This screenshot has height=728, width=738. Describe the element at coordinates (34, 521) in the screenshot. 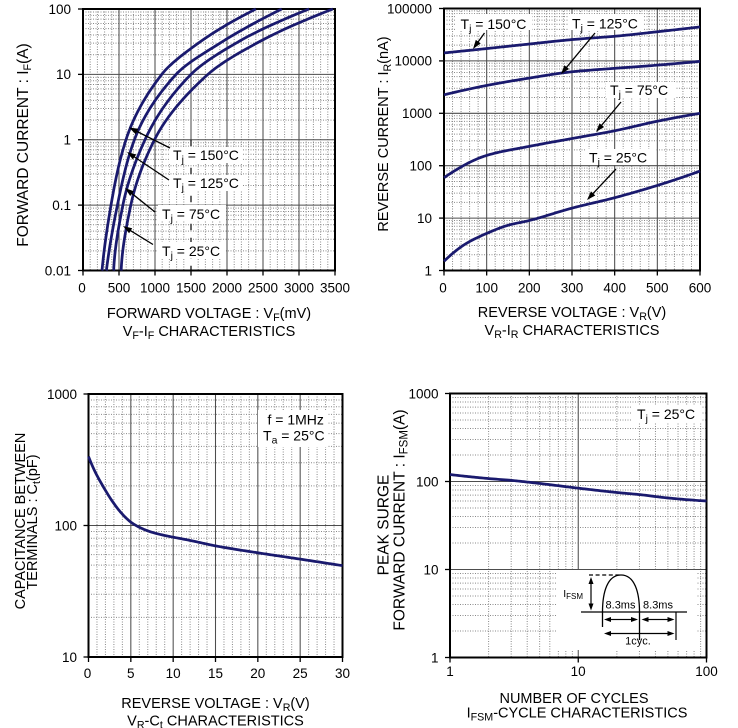

I see `svg-text: TERMINALS : Ct​(pF)` at that location.